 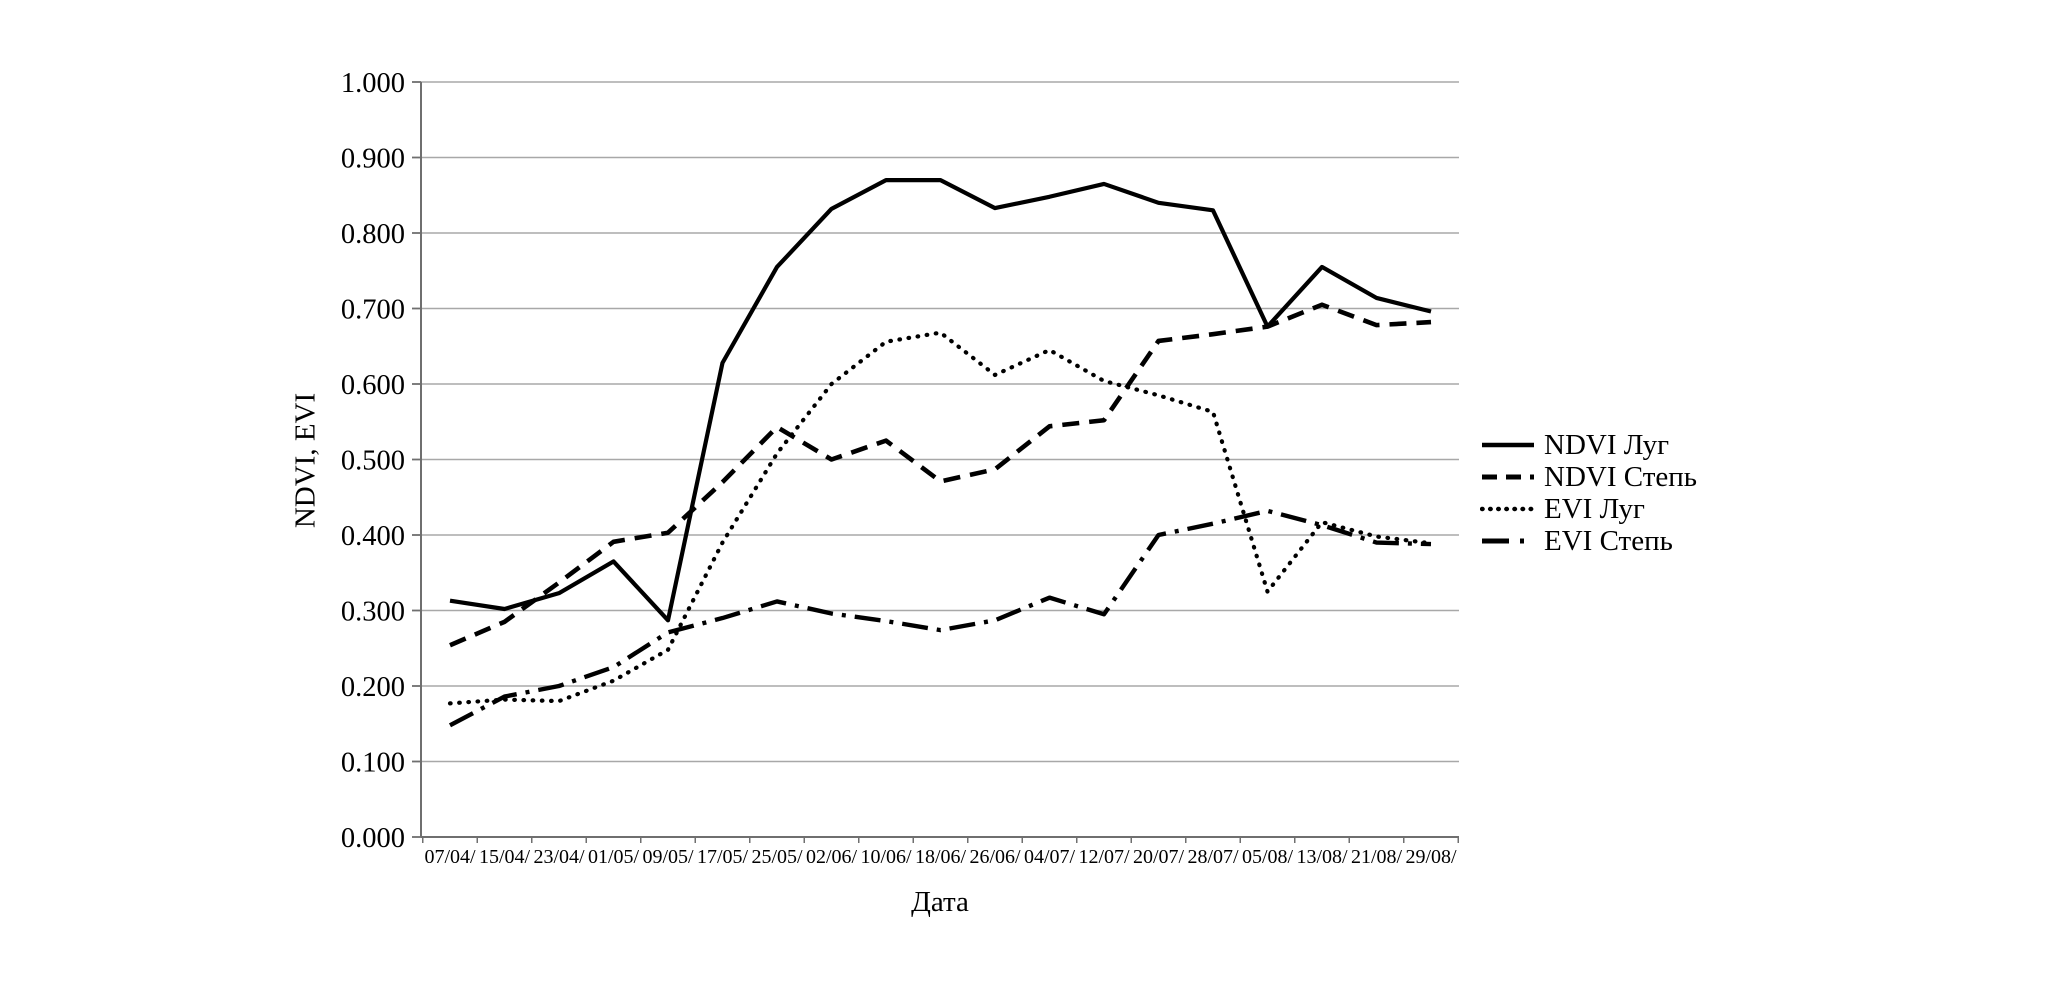 What do you see at coordinates (1508, 477) in the screenshot?
I see `legend-line-dashed-icon` at bounding box center [1508, 477].